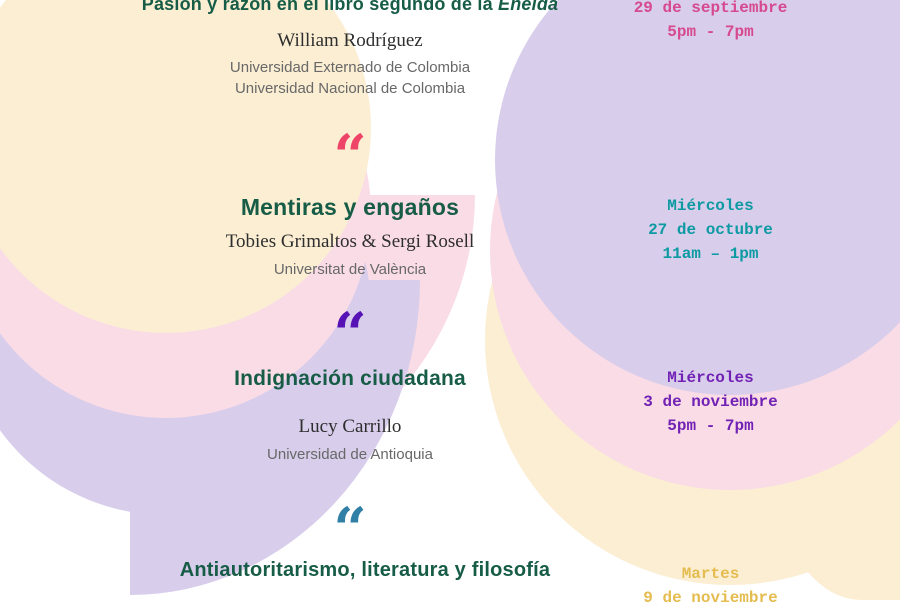  What do you see at coordinates (350, 269) in the screenshot?
I see `session-2-affiliation: Universitat de València` at bounding box center [350, 269].